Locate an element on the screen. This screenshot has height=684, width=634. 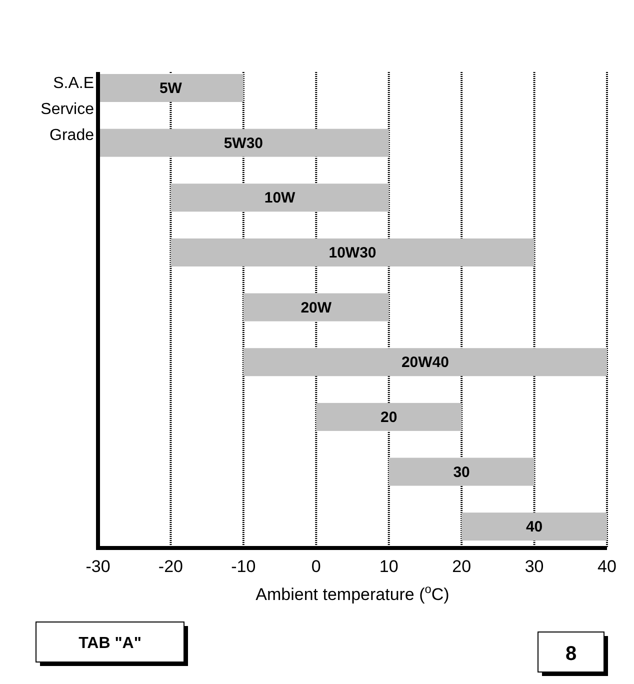
x-tick-label: -30 is located at coordinates (98, 566).